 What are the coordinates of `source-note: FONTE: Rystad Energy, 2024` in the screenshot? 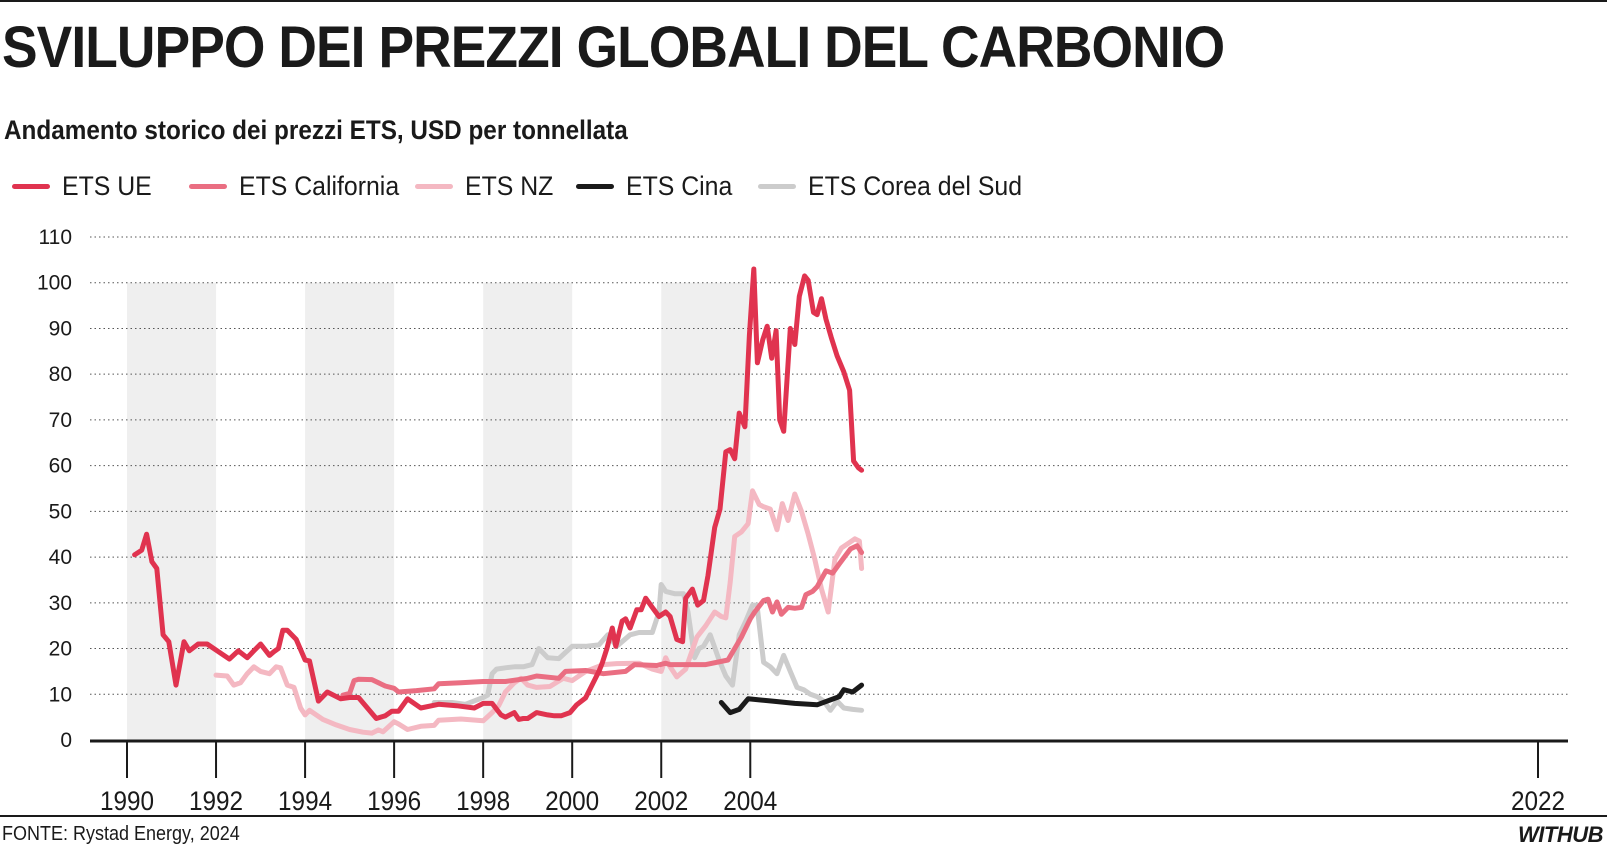 It's located at (121, 834).